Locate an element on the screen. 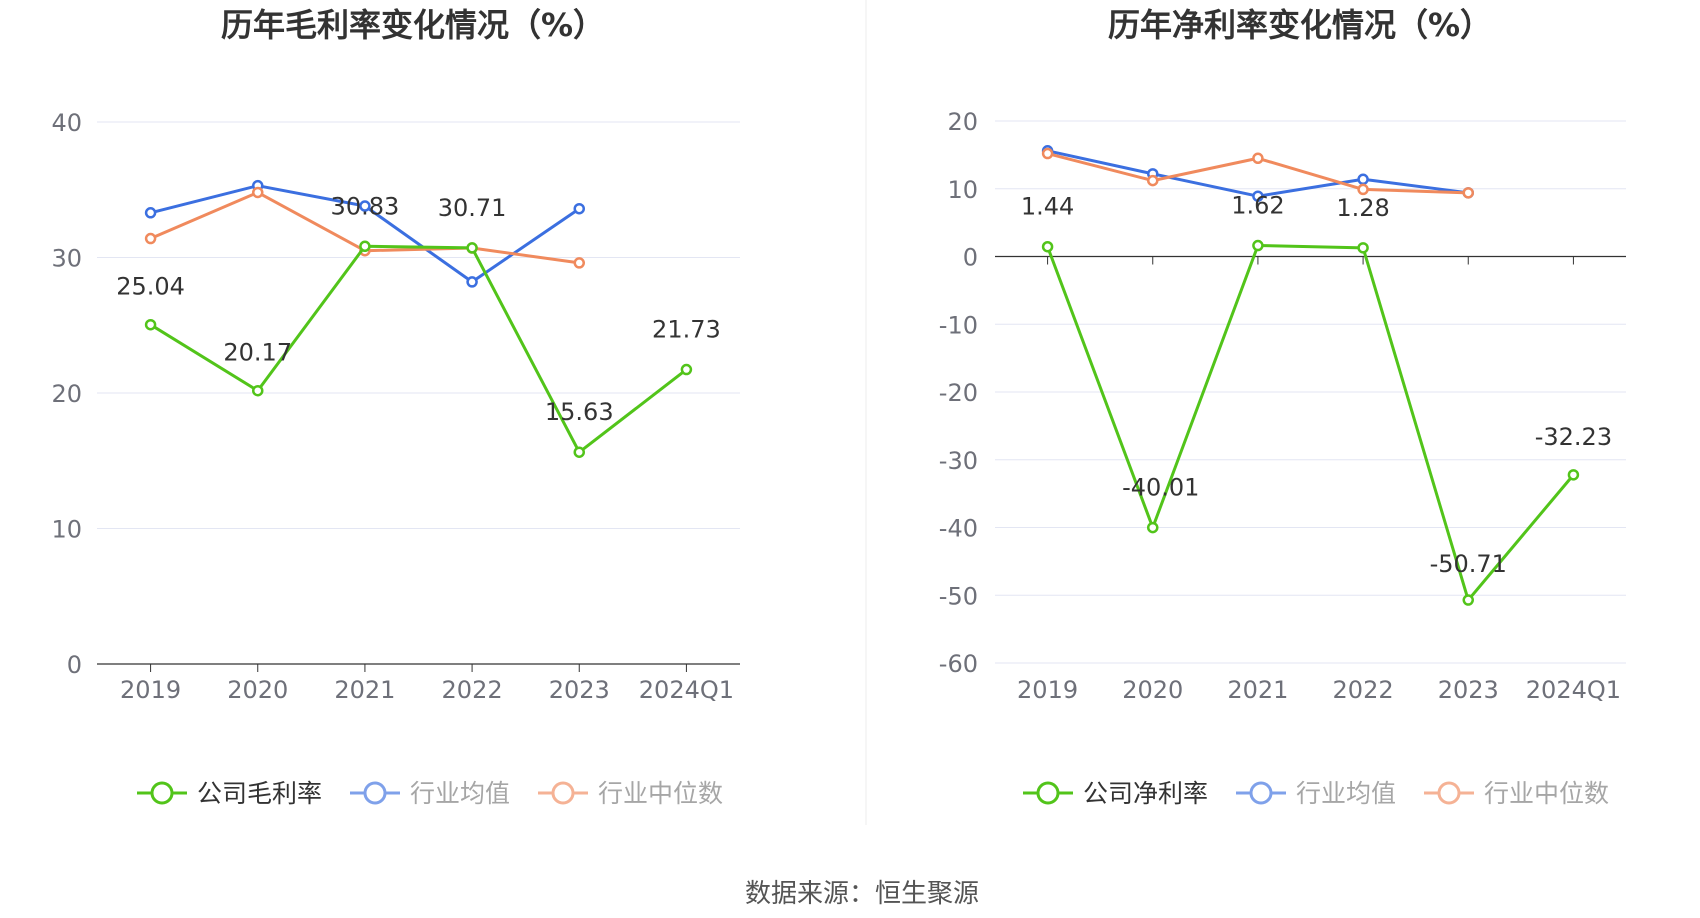 This screenshot has height=918, width=1700. net-x-tick-label: 2024Q1 is located at coordinates (1573, 690).